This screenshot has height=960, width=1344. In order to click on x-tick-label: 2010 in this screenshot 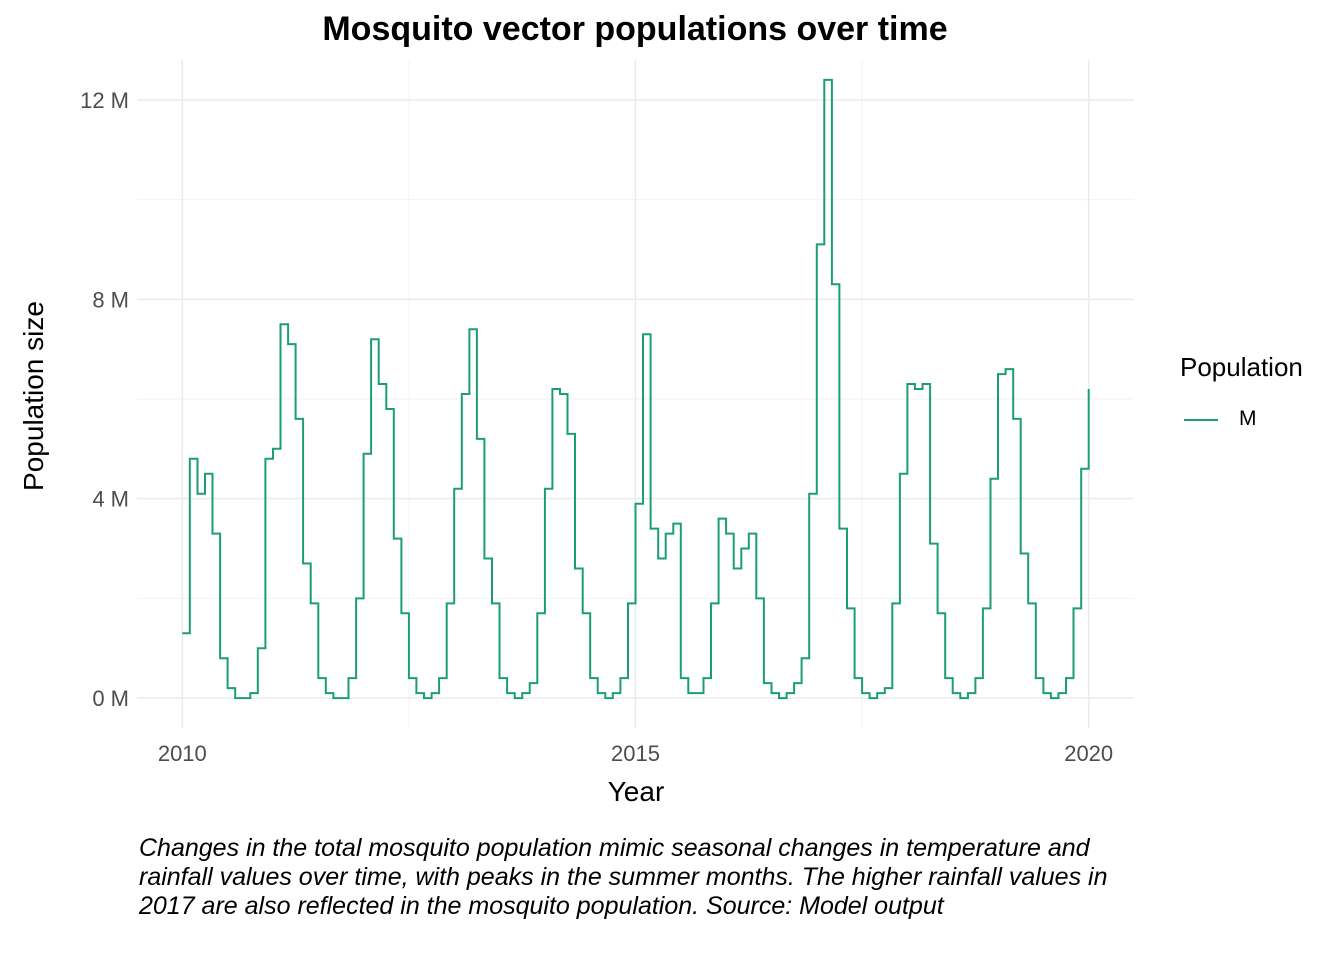, I will do `click(182, 753)`.